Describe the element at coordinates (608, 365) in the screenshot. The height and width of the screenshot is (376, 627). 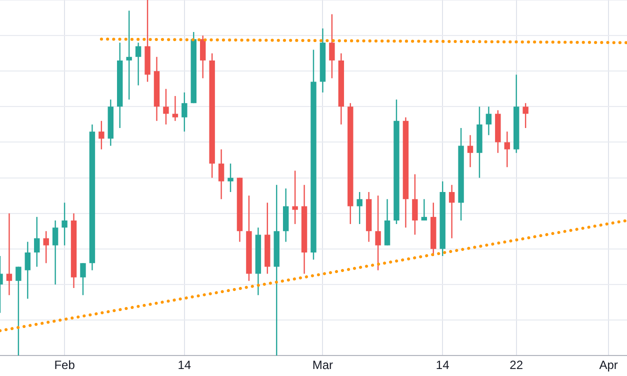
I see `x-tick-label: Apr` at that location.